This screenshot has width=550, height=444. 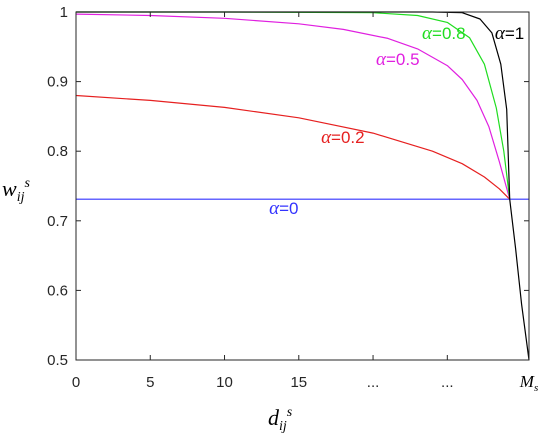 What do you see at coordinates (57, 151) in the screenshot?
I see `y-tick-label: 0.8` at bounding box center [57, 151].